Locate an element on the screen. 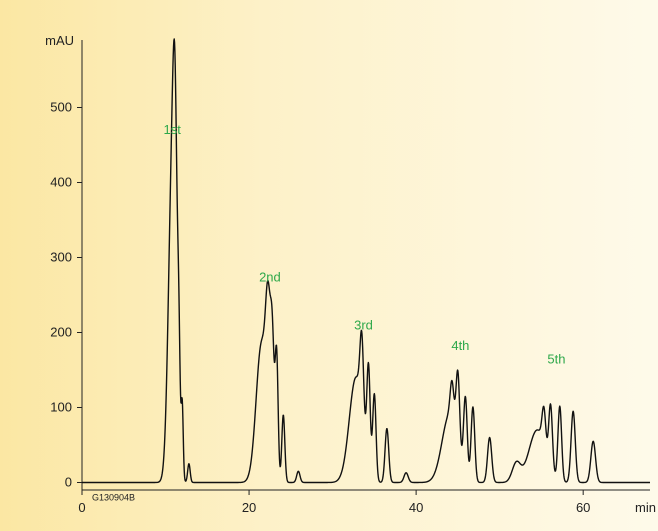  x-tick-label-20: 20 is located at coordinates (249, 507).